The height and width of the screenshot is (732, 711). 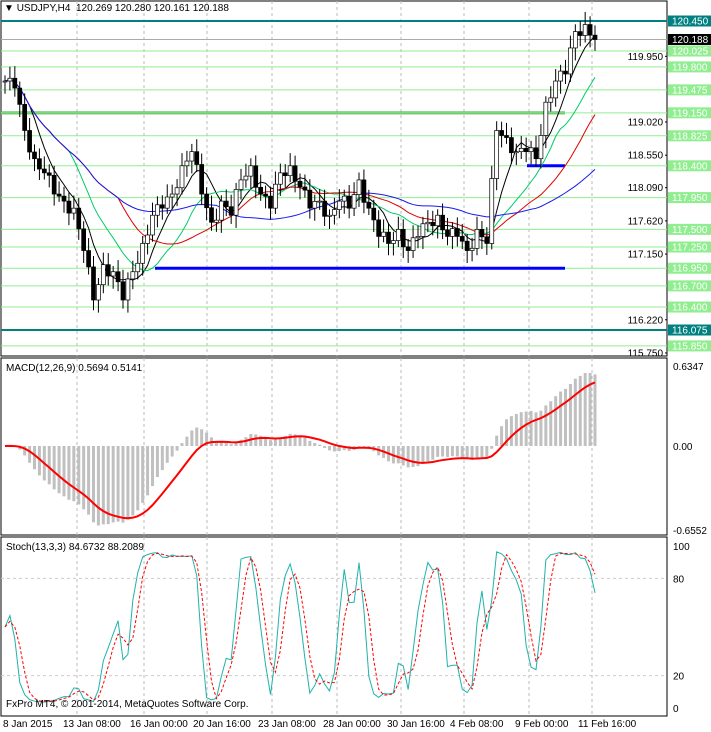 I want to click on level-label: 116.700, so click(x=690, y=286).